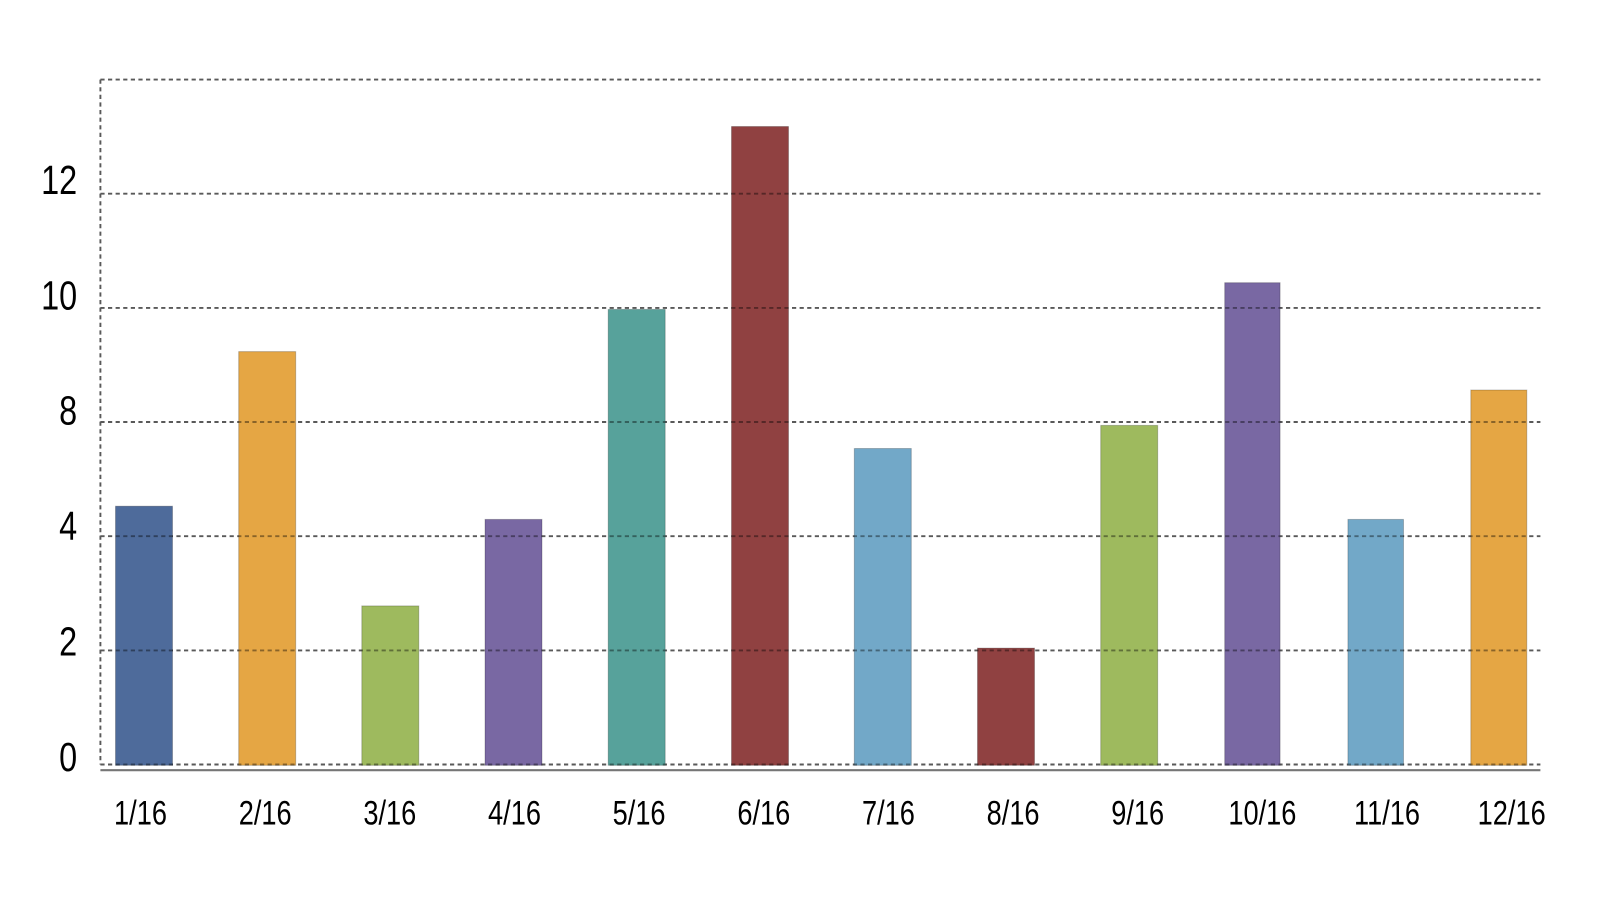 The height and width of the screenshot is (900, 1600). What do you see at coordinates (389, 813) in the screenshot?
I see `svg-text: 3/16` at bounding box center [389, 813].